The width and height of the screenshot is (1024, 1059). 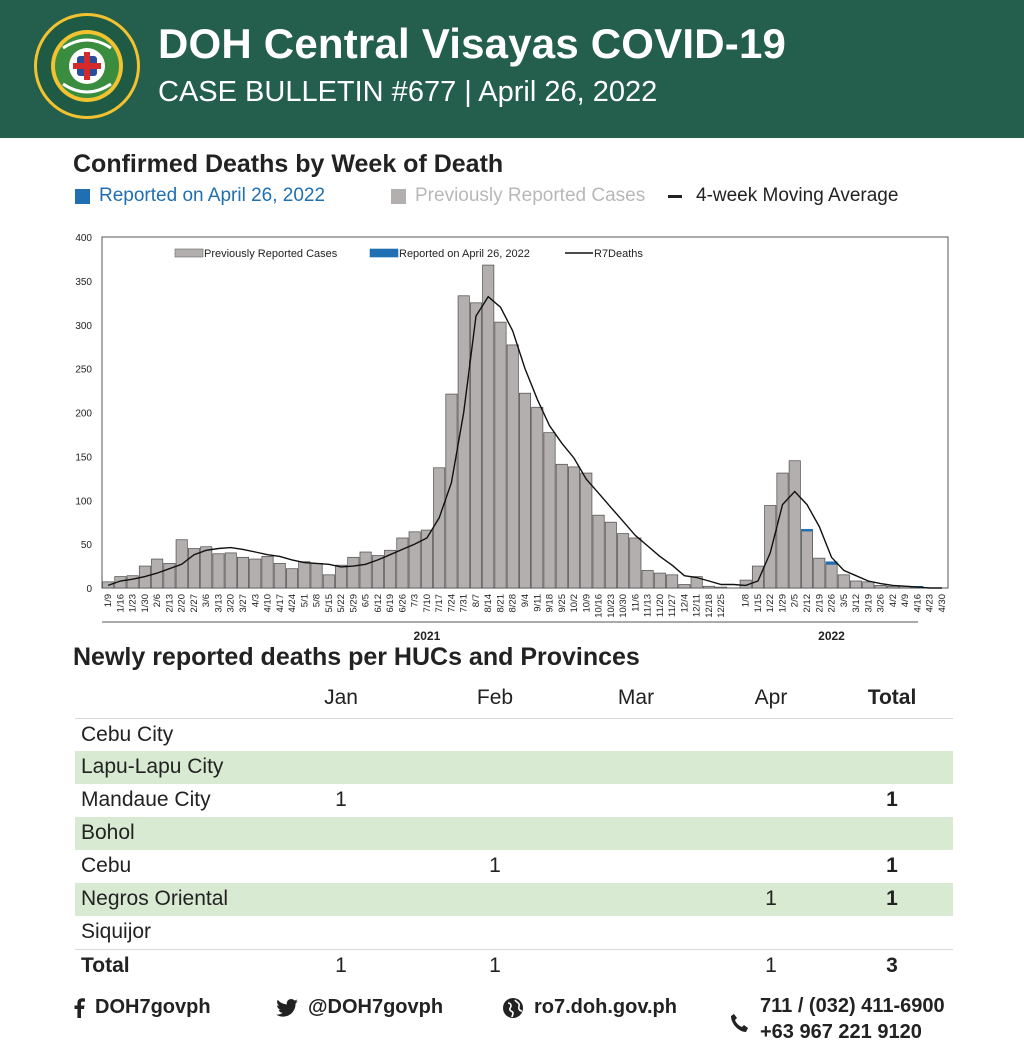 What do you see at coordinates (83, 501) in the screenshot?
I see `y-tick-label: 100` at bounding box center [83, 501].